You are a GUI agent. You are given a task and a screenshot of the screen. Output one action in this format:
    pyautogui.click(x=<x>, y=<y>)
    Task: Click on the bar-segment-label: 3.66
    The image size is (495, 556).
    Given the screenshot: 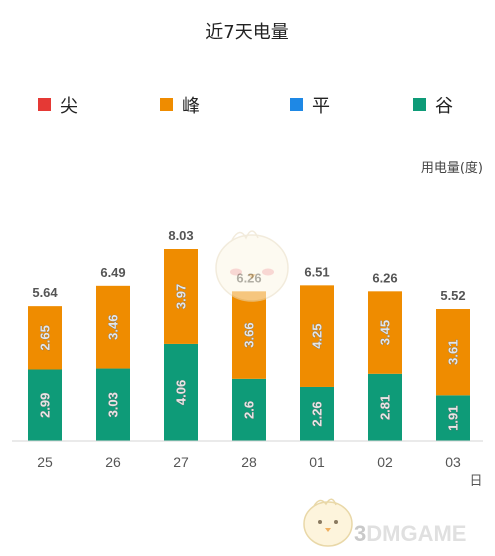 What is the action you would take?
    pyautogui.click(x=249, y=334)
    